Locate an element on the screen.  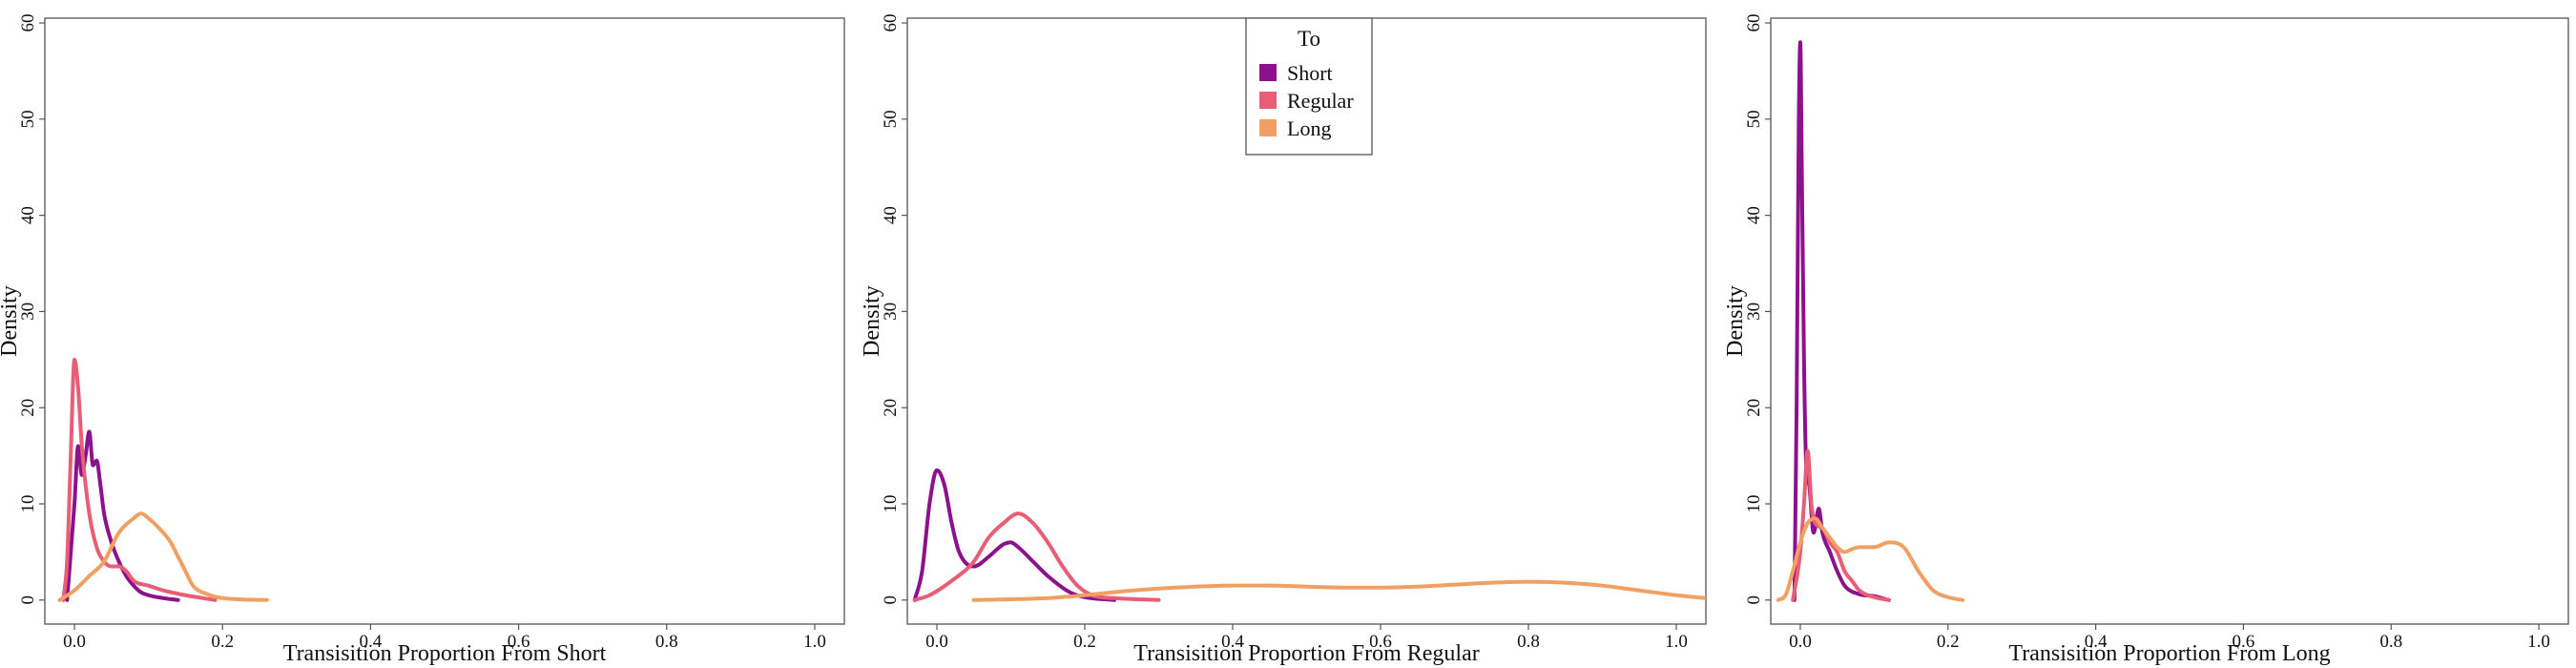
legend-title: To is located at coordinates (1309, 39).